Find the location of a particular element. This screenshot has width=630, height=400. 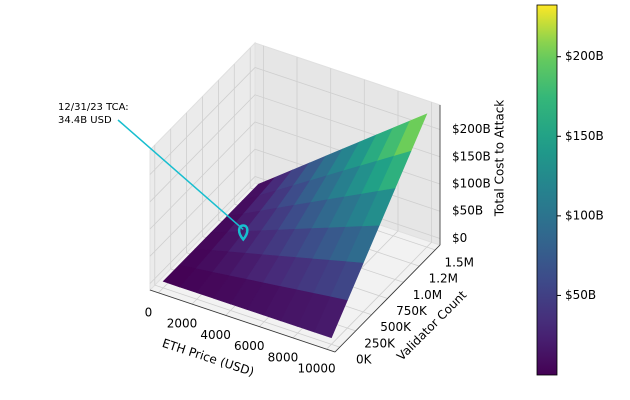

z-tick-label: $100B is located at coordinates (471, 183).